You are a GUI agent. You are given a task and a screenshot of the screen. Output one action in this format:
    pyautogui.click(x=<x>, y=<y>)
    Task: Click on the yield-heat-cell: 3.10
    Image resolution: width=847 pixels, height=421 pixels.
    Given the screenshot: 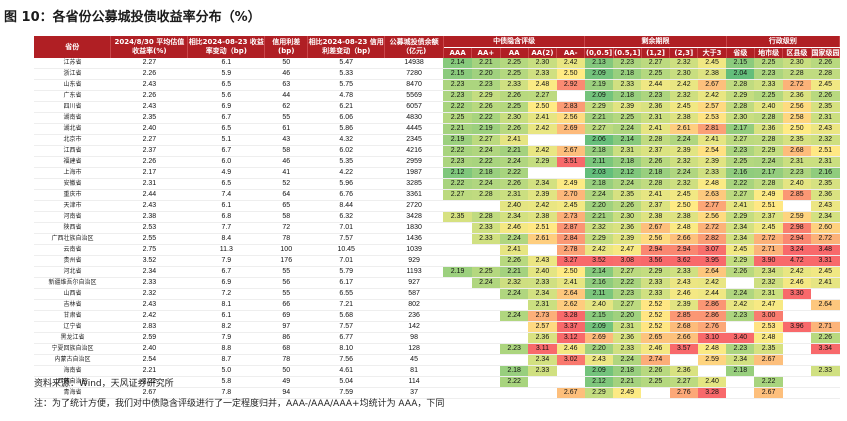 What is the action you would take?
    pyautogui.click(x=712, y=338)
    